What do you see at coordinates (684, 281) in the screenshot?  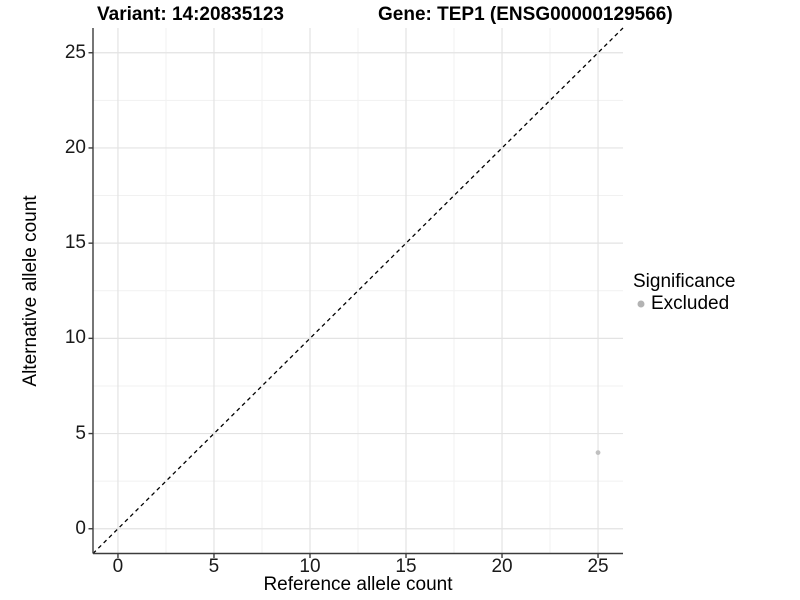 I see `legend-title: Significance` at bounding box center [684, 281].